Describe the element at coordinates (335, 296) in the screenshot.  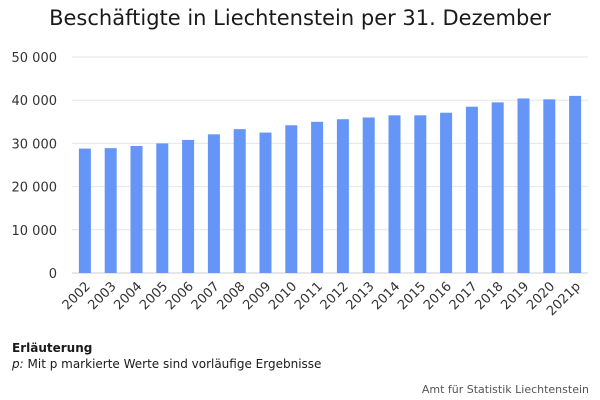
I see `x-tick-label: 2012` at that location.